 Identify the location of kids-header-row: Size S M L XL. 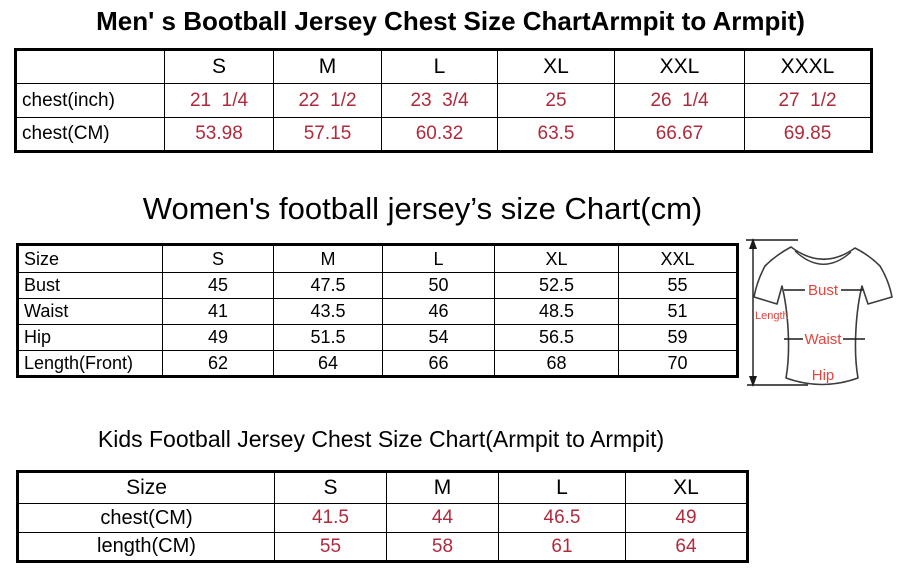
(382, 487).